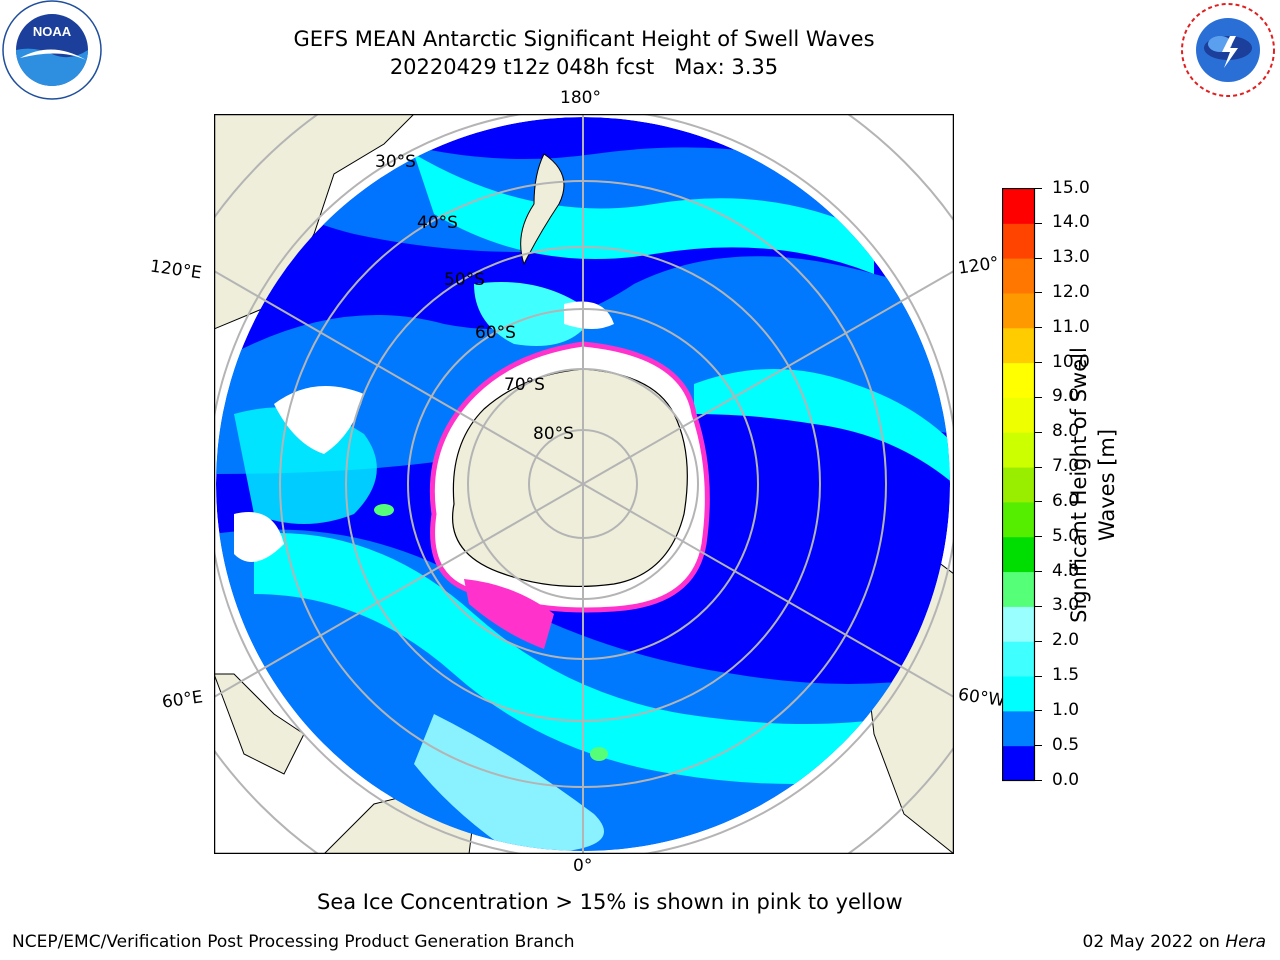  Describe the element at coordinates (1154, 942) in the screenshot. I see `footer-date-text: 02 May 2022 on` at that location.